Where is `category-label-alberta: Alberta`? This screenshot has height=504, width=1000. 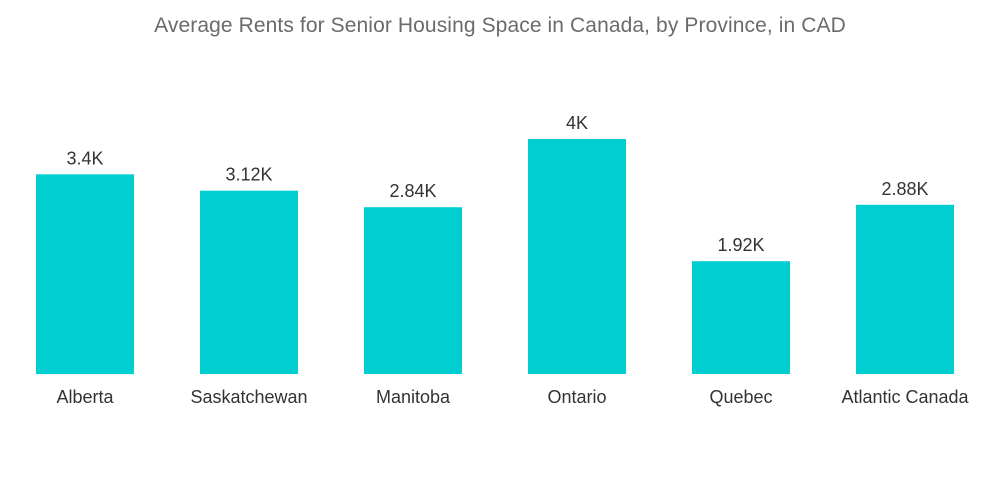 category-label-alberta: Alberta is located at coordinates (85, 397).